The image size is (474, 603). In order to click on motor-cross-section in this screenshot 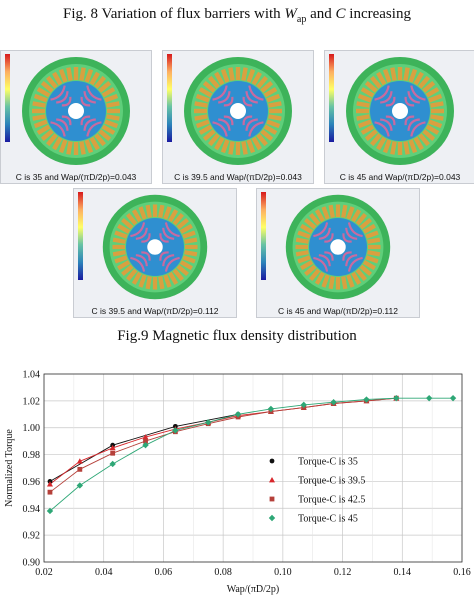, I will do `click(238, 111)`.